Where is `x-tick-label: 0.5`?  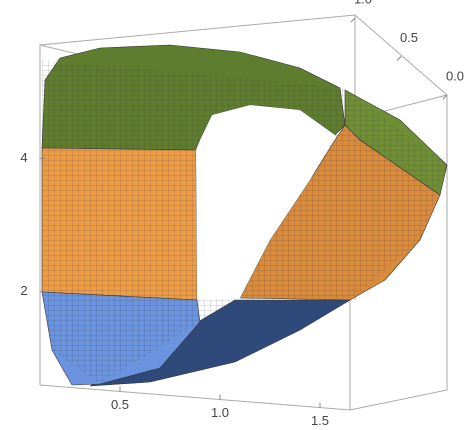
x-tick-label: 0.5 is located at coordinates (120, 404).